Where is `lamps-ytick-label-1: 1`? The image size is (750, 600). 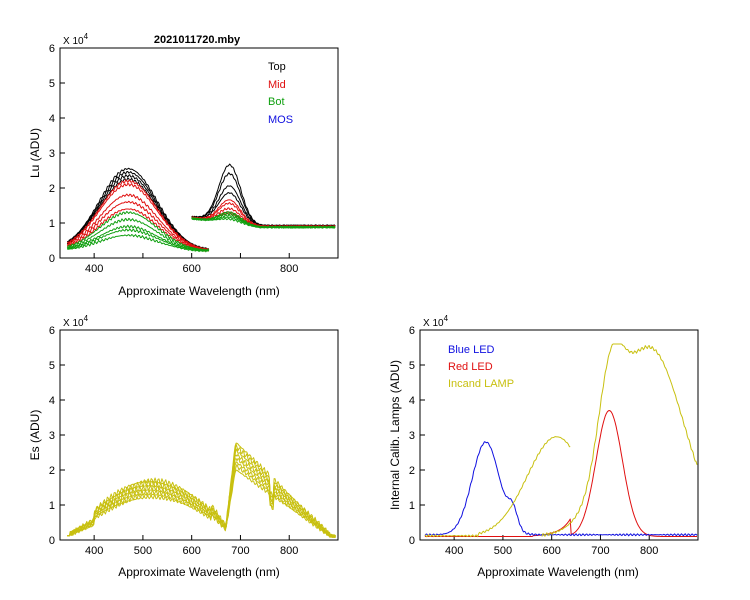
lamps-ytick-label-1: 1 is located at coordinates (412, 506).